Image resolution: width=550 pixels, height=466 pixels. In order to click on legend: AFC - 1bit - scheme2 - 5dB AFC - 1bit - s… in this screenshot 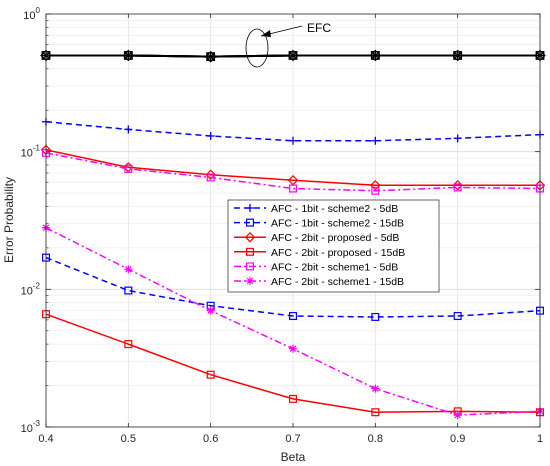, I will do `click(333, 246)`.